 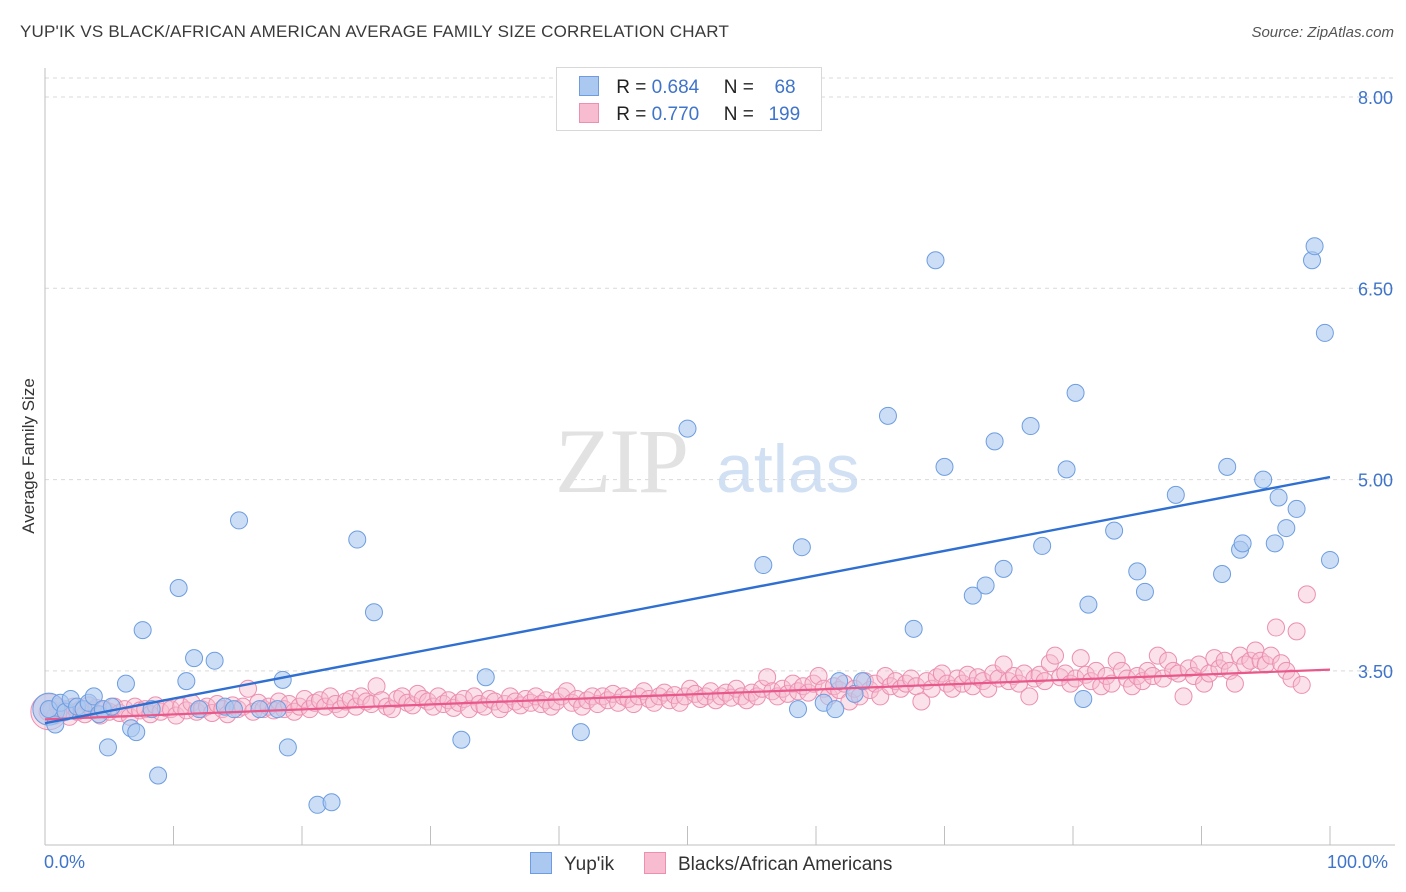 I want to click on y-tick-label: 3.50, so click(x=1375, y=672).